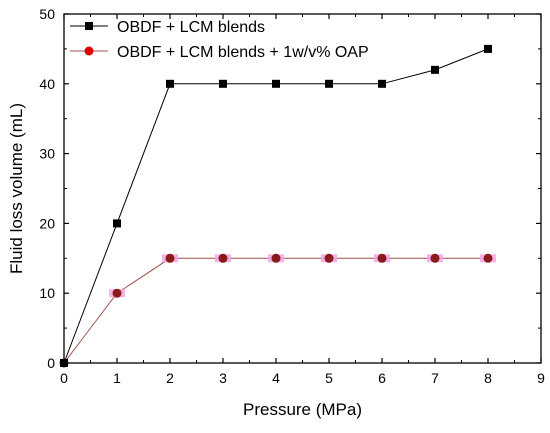 The image size is (550, 433). Describe the element at coordinates (382, 378) in the screenshot. I see `x-tick-label: 6` at that location.